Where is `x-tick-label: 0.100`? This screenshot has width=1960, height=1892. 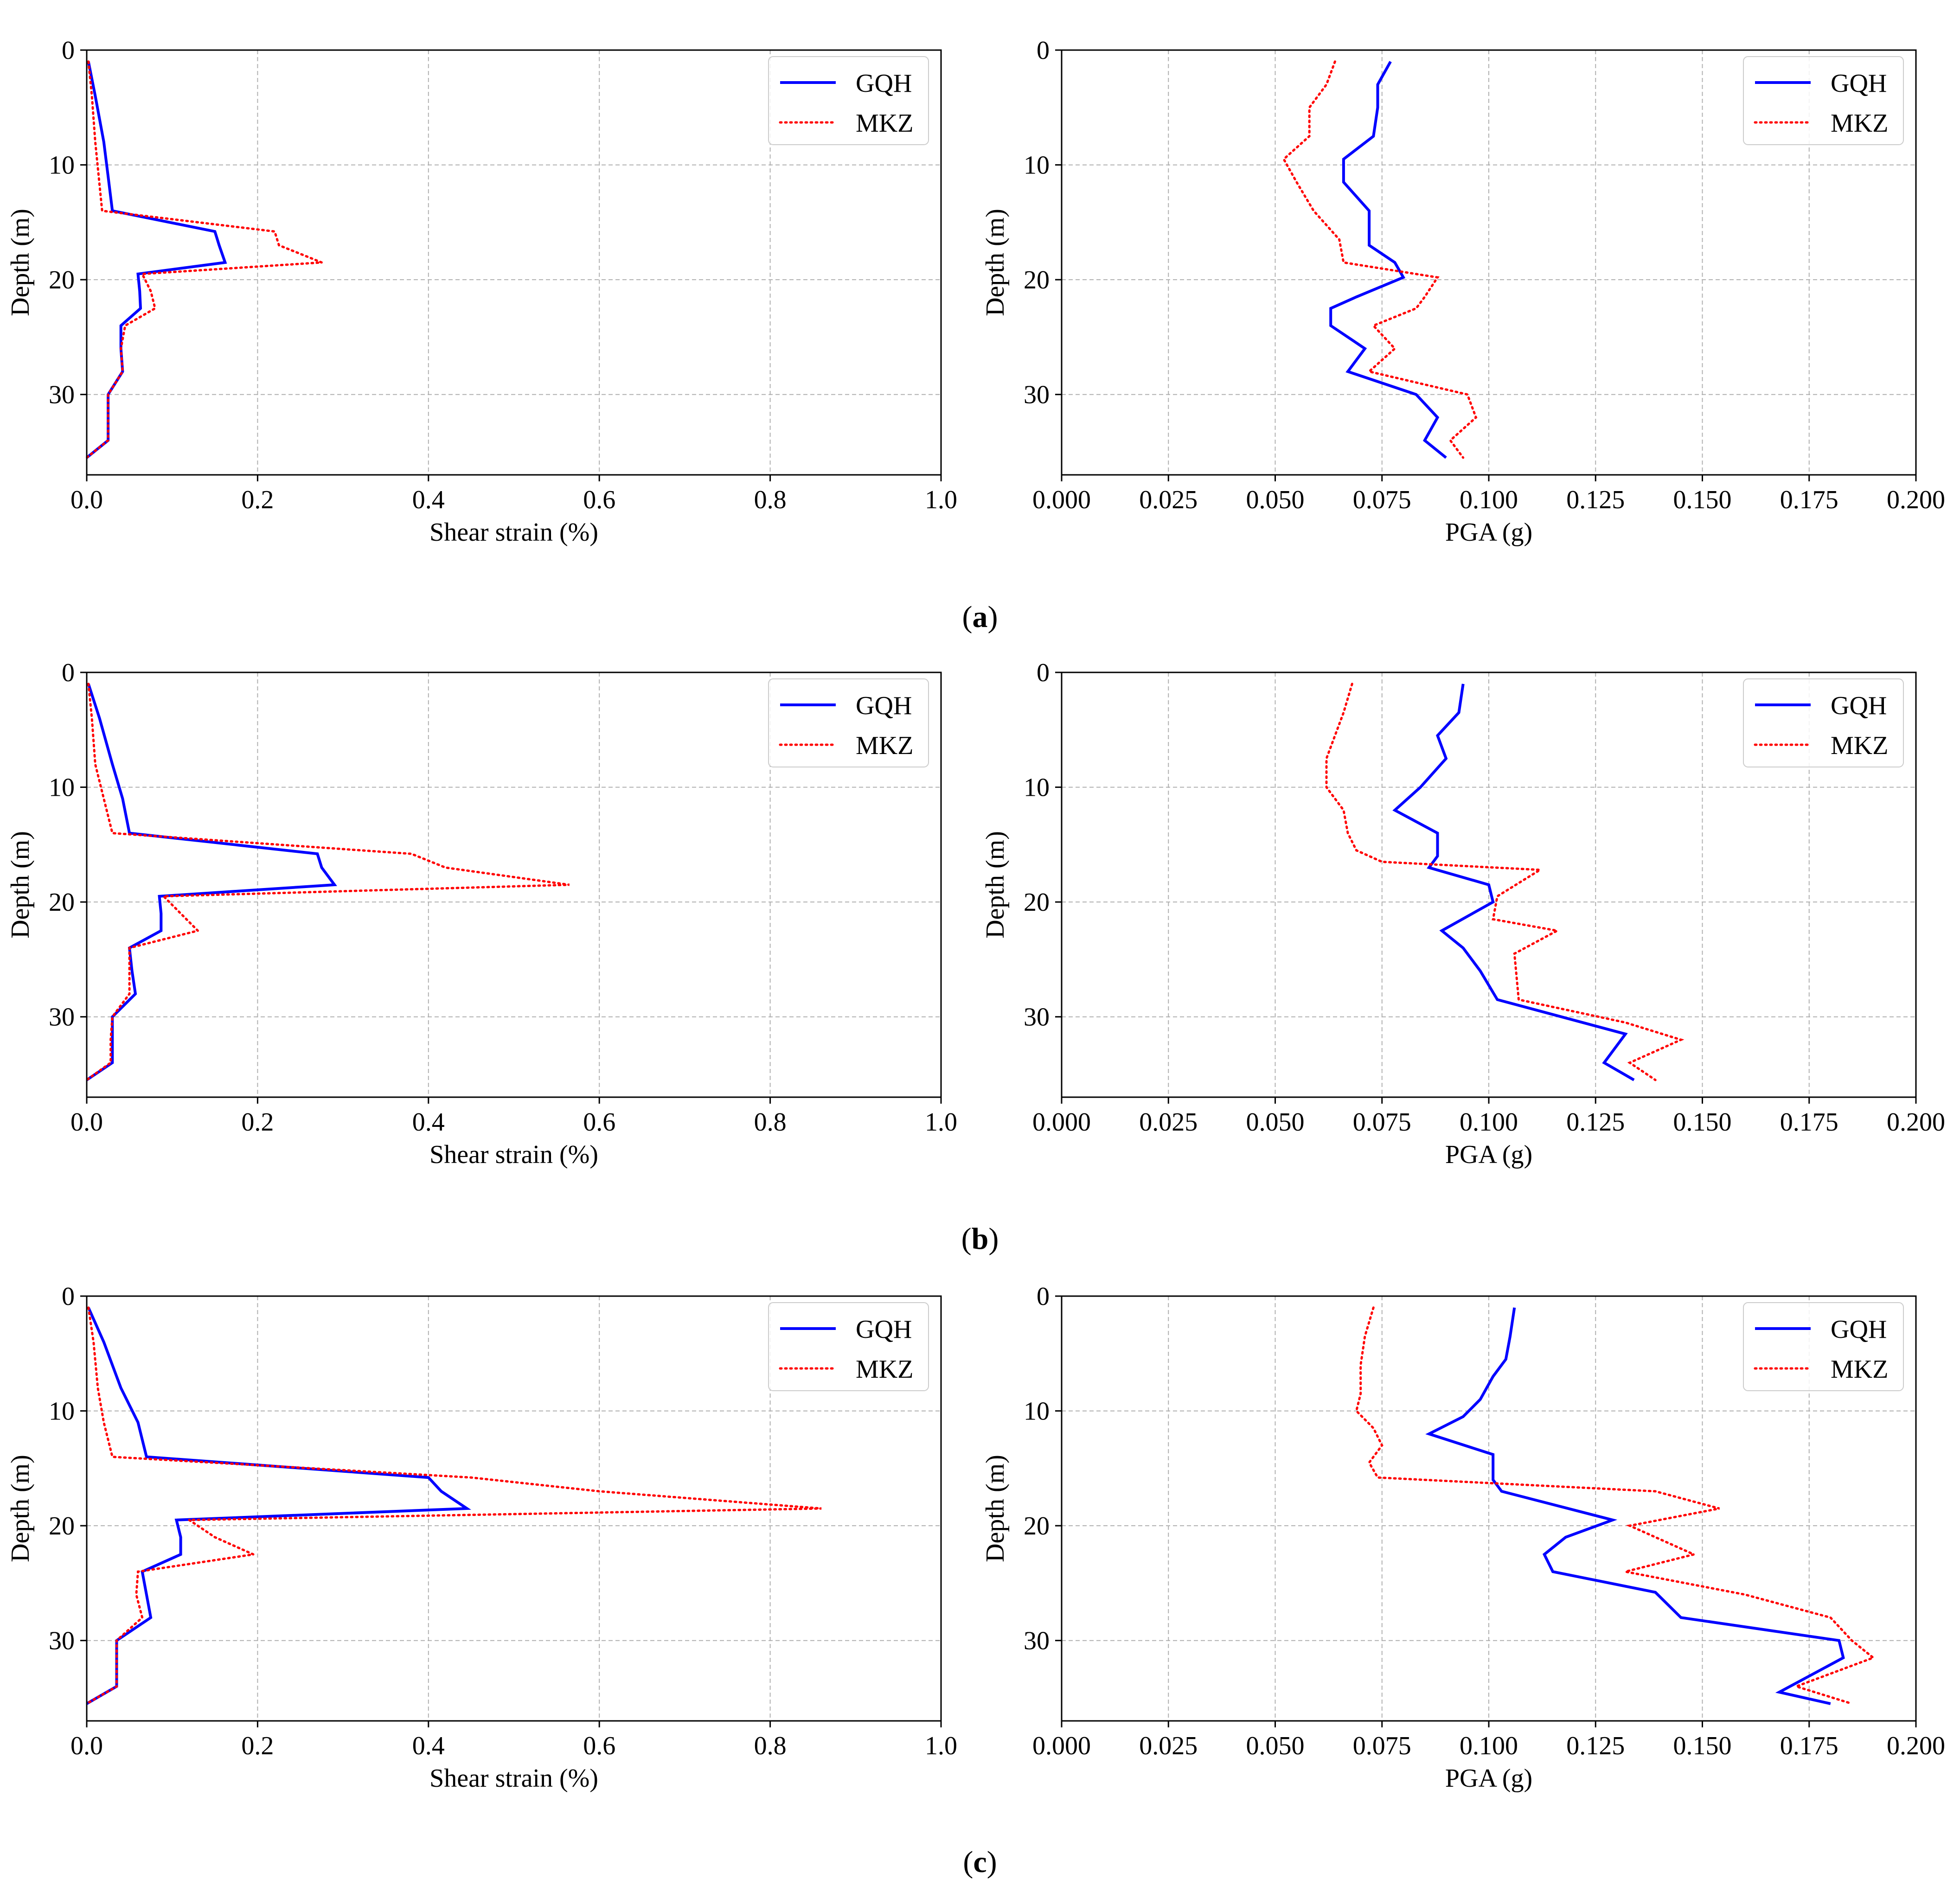 x-tick-label: 0.100 is located at coordinates (1489, 1746).